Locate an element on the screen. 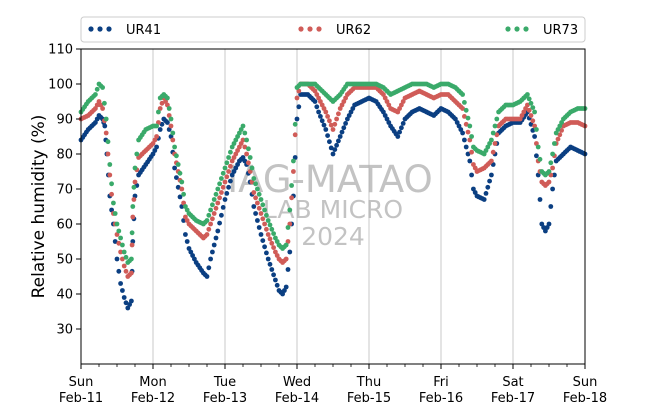 This screenshot has width=650, height=409. x-tick-label-date: Feb-12 is located at coordinates (153, 398).